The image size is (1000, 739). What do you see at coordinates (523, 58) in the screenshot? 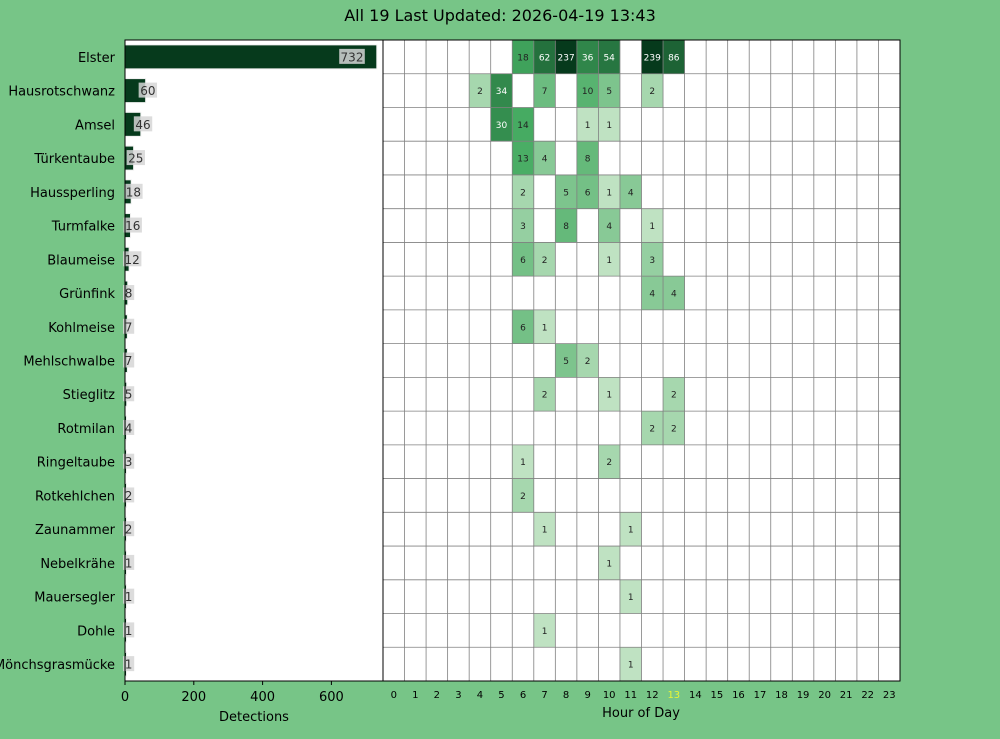
I see `heatmap-cell-value: 18` at bounding box center [523, 58].